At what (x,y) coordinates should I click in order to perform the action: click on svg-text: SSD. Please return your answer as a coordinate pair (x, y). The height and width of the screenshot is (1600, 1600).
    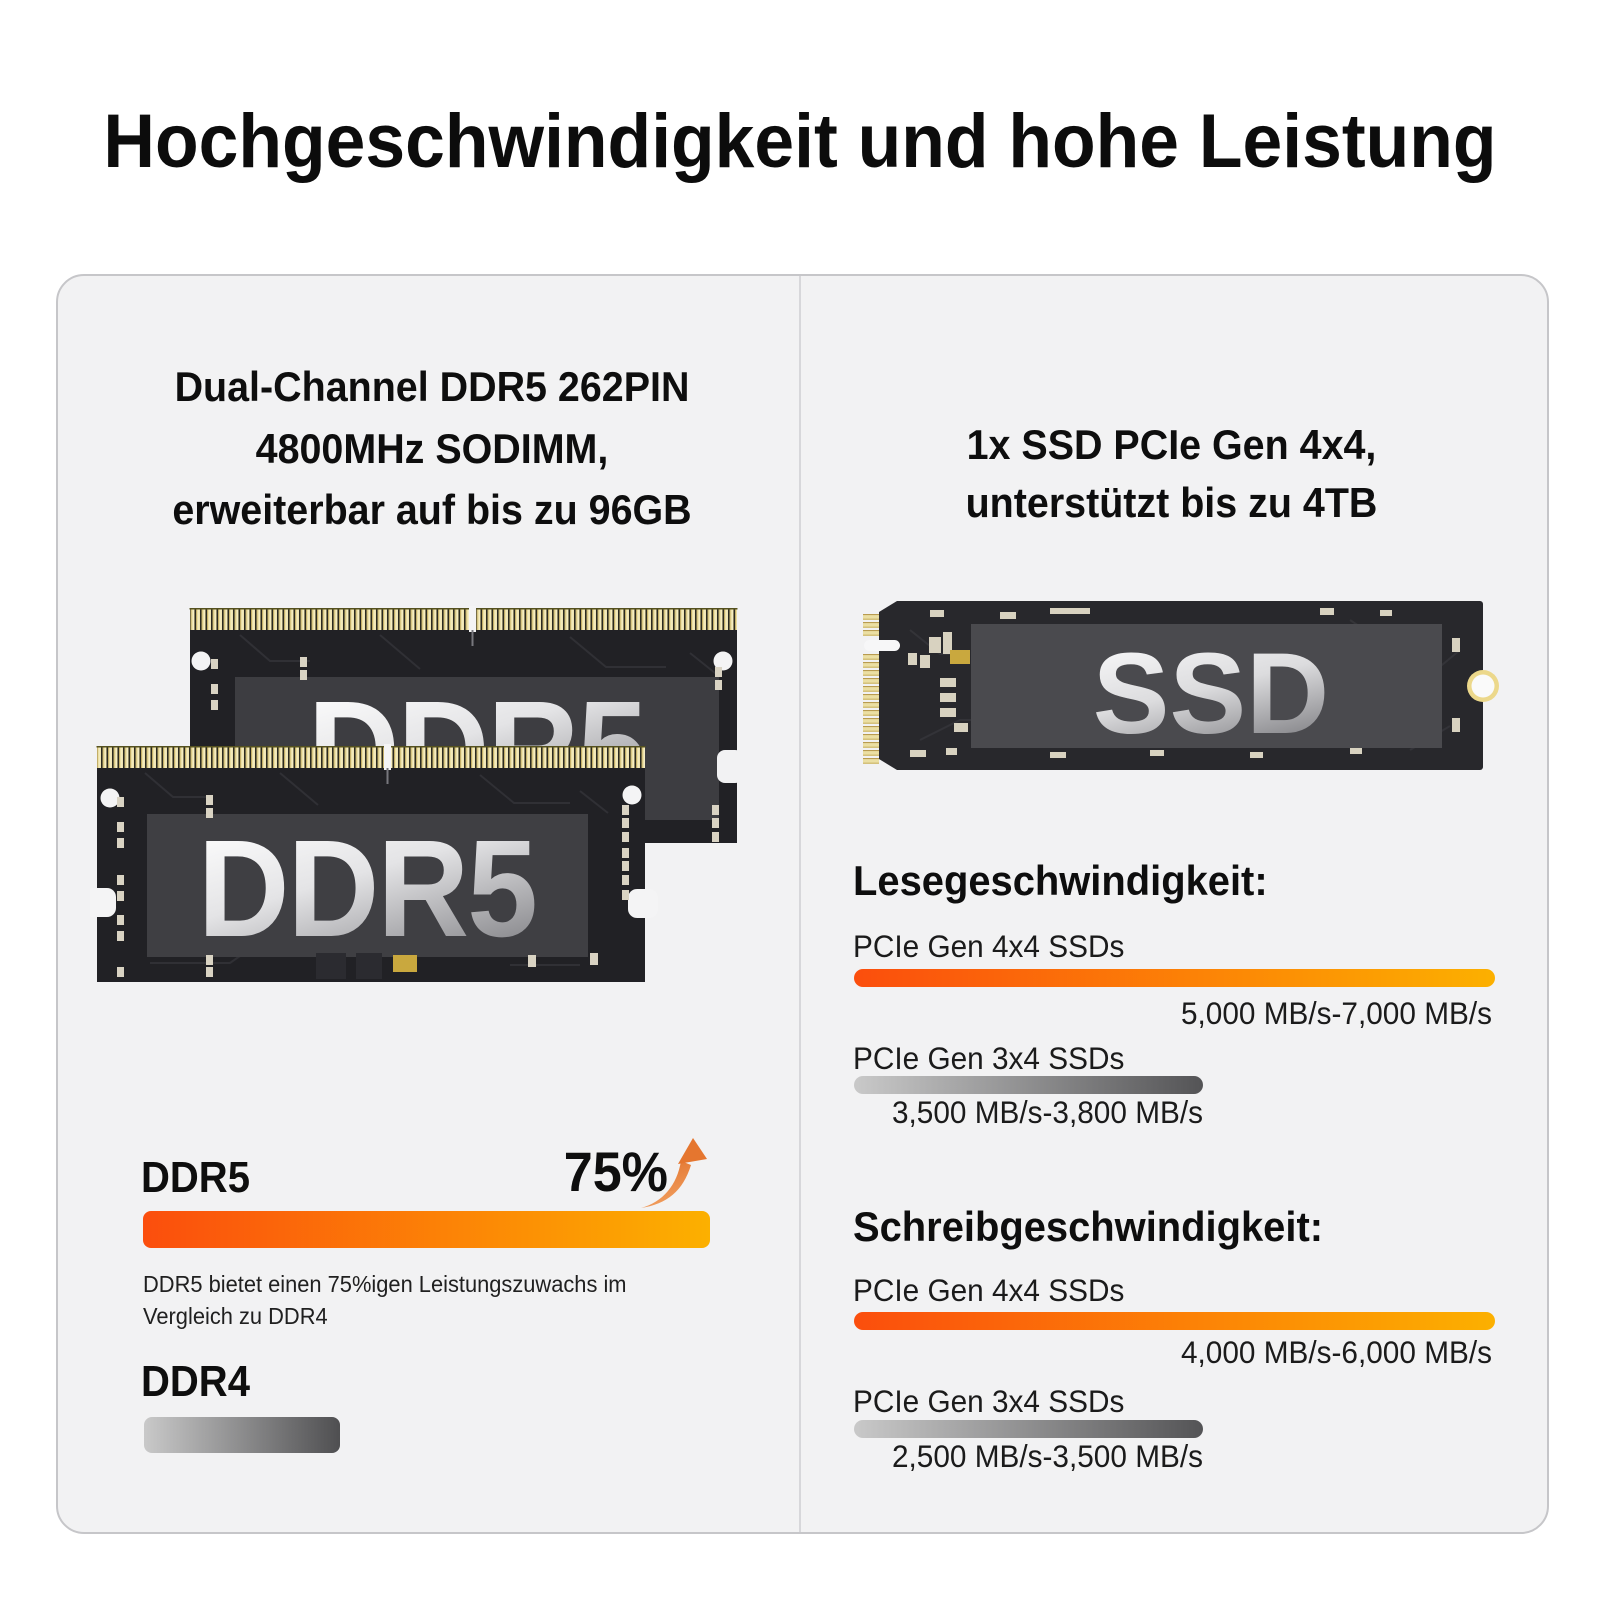
    Looking at the image, I should click on (1211, 694).